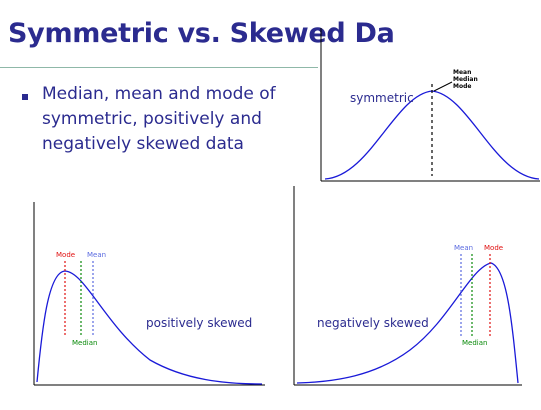 The height and width of the screenshot is (410, 541). What do you see at coordinates (465, 79) in the screenshot?
I see `symmetric-median-marker: Median` at bounding box center [465, 79].